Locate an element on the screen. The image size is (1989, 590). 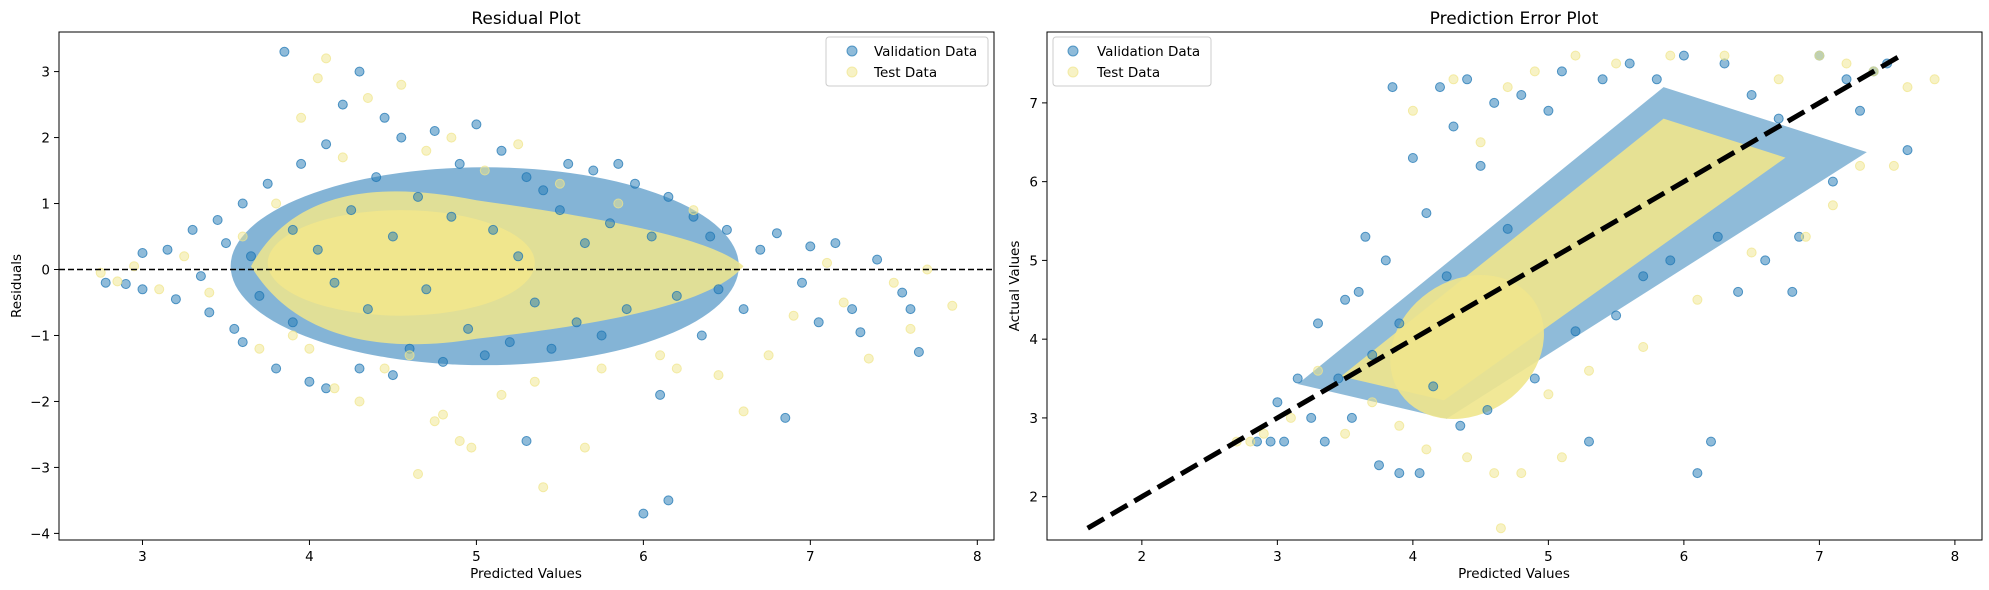
residual-xtick-label: 6 is located at coordinates (643, 557).